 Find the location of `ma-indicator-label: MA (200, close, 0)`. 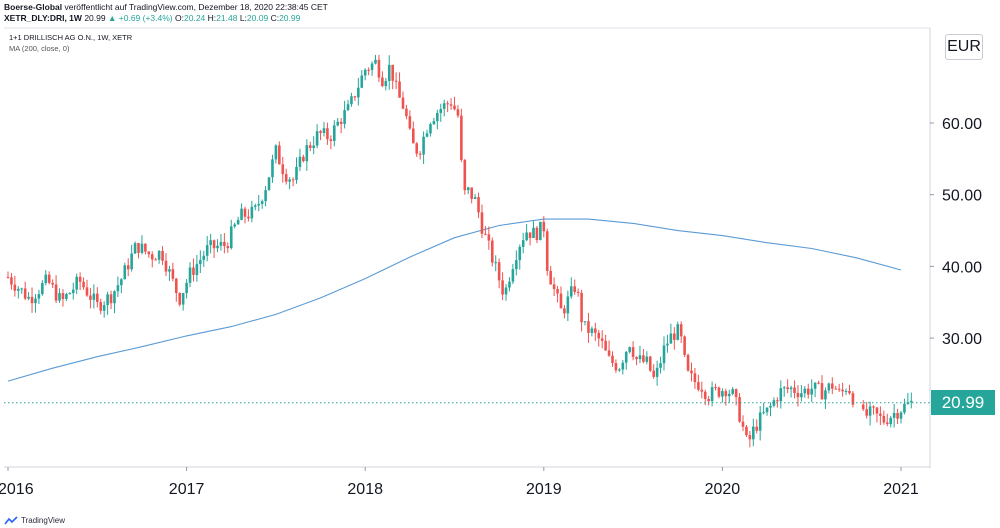

ma-indicator-label: MA (200, close, 0) is located at coordinates (39, 48).